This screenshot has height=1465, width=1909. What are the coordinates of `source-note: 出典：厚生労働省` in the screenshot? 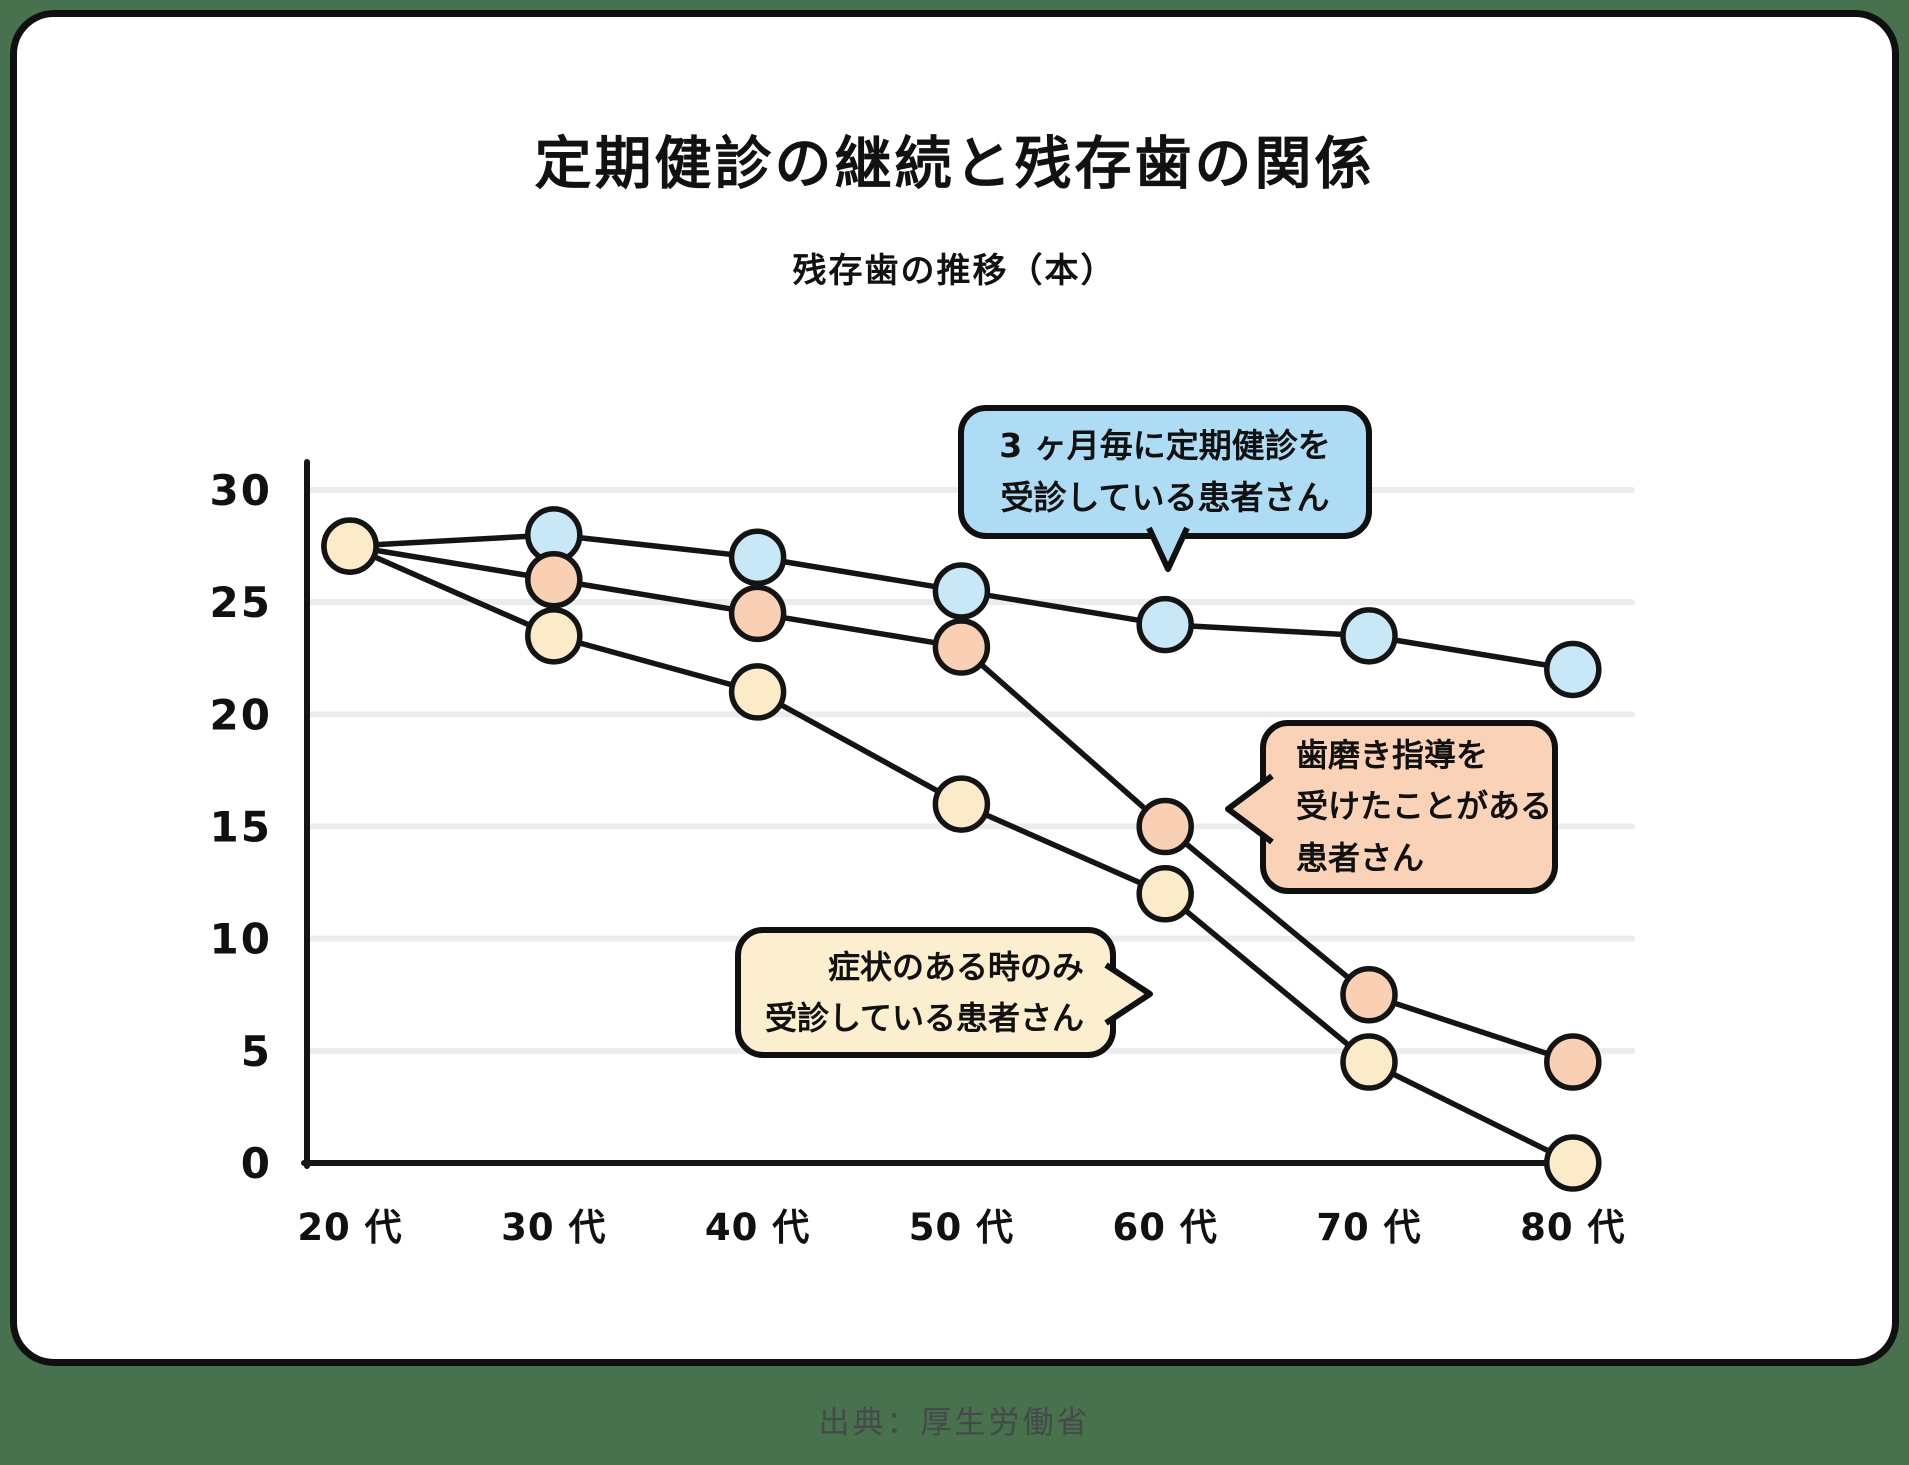 It's located at (954, 1423).